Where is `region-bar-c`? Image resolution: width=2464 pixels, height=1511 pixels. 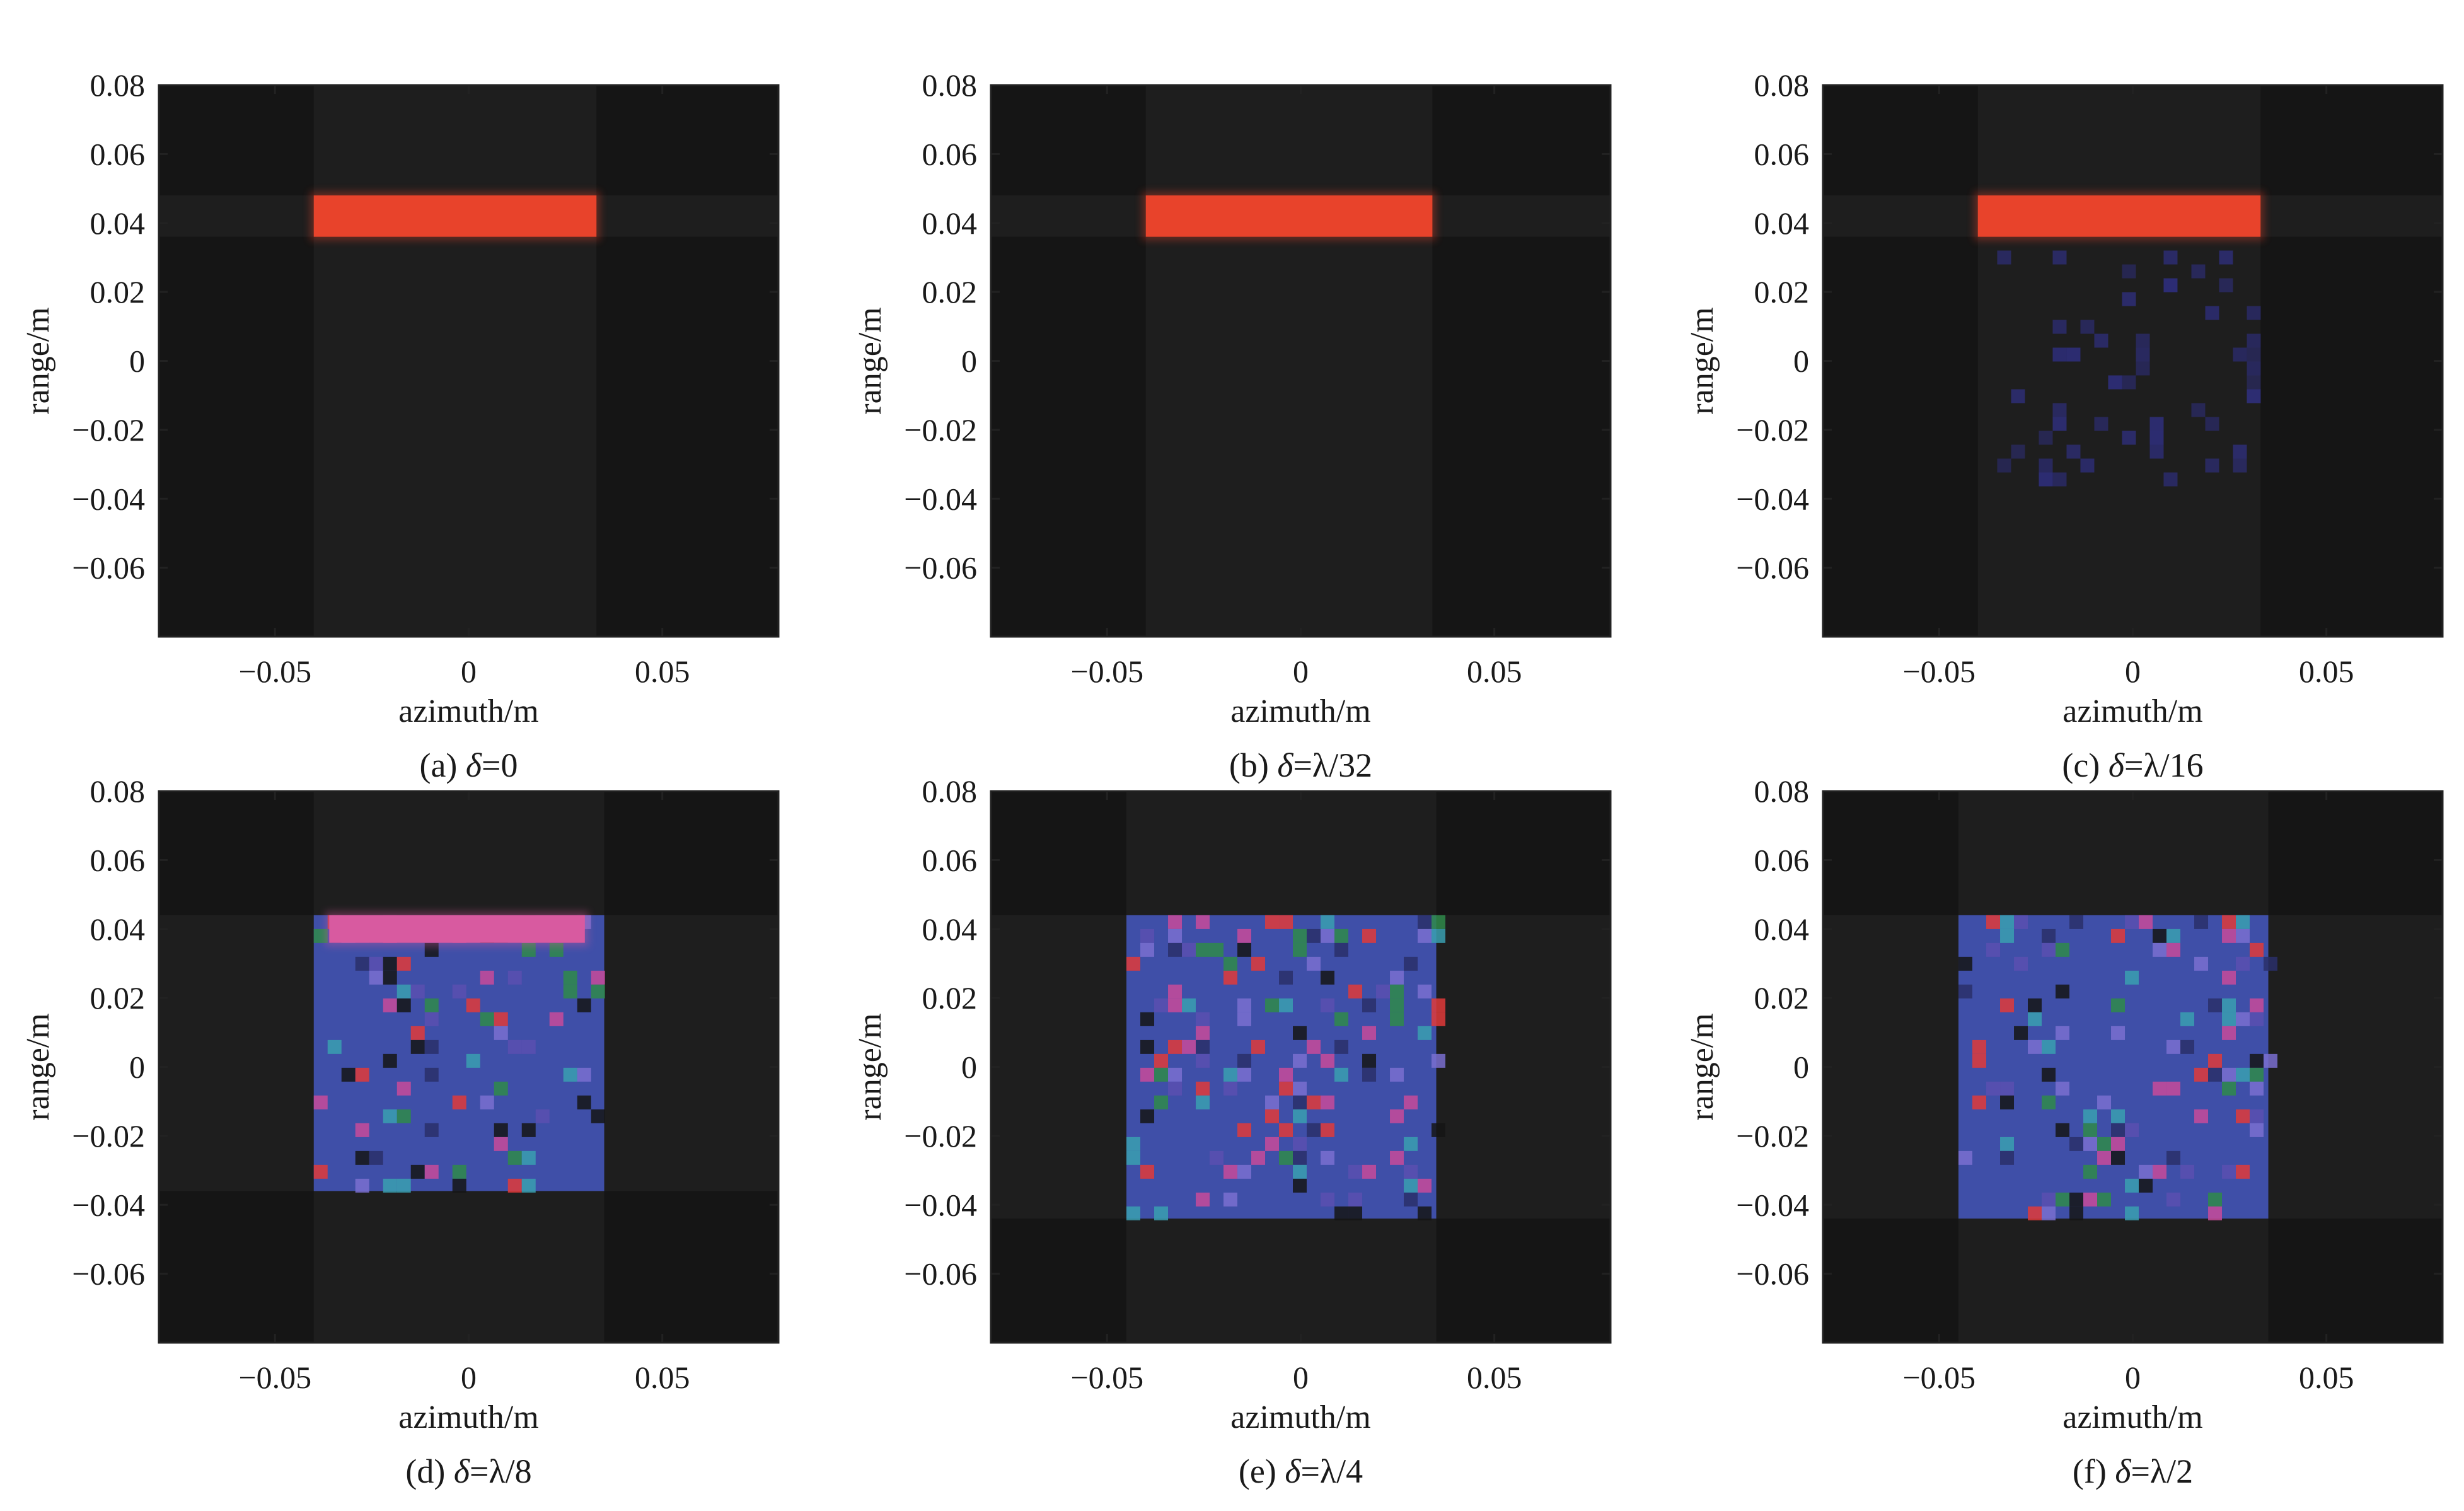
region-bar-c is located at coordinates (2119, 216).